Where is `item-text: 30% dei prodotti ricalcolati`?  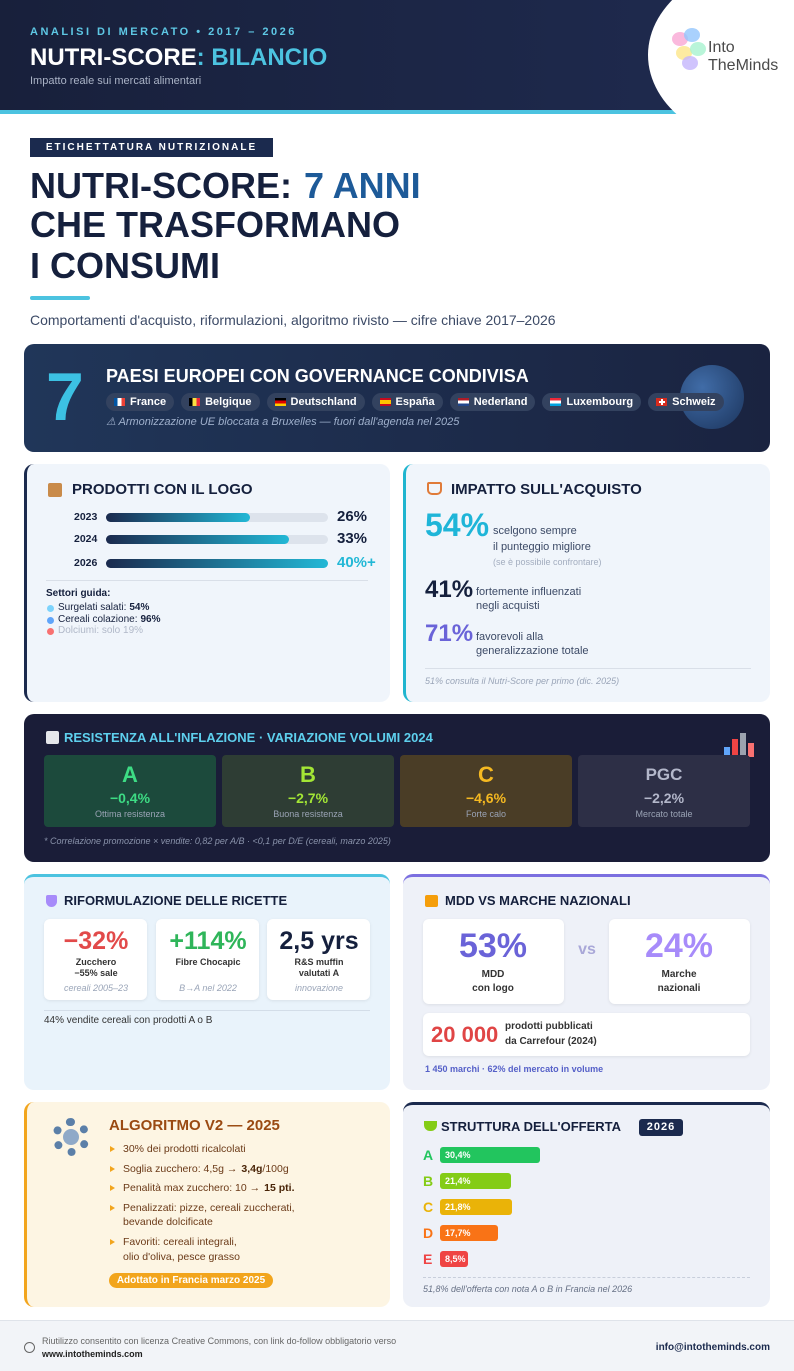
item-text: 30% dei prodotti ricalcolati is located at coordinates (184, 1148).